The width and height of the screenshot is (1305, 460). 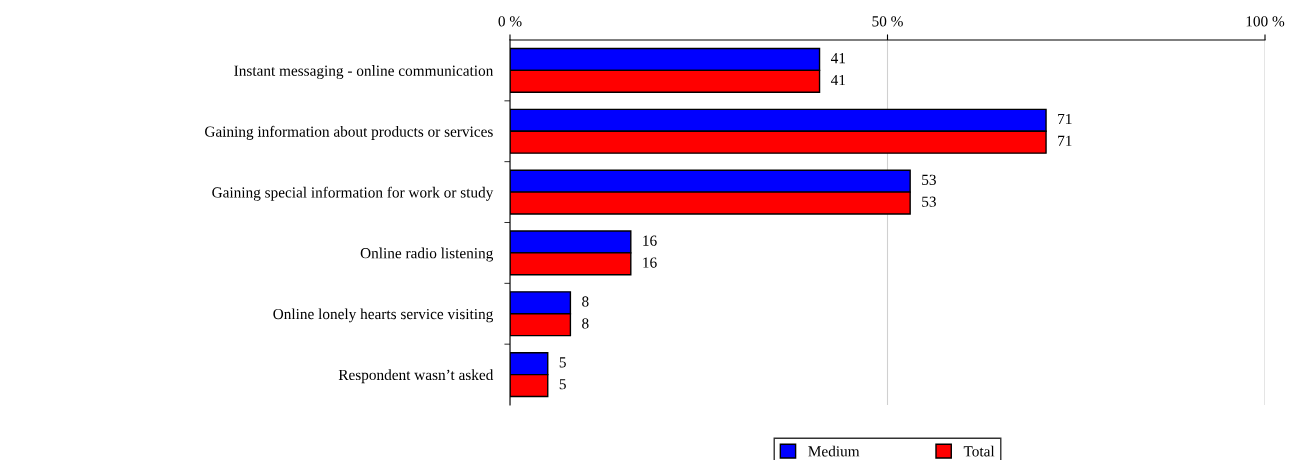 I want to click on x-tick-label: 50 %, so click(x=887, y=21).